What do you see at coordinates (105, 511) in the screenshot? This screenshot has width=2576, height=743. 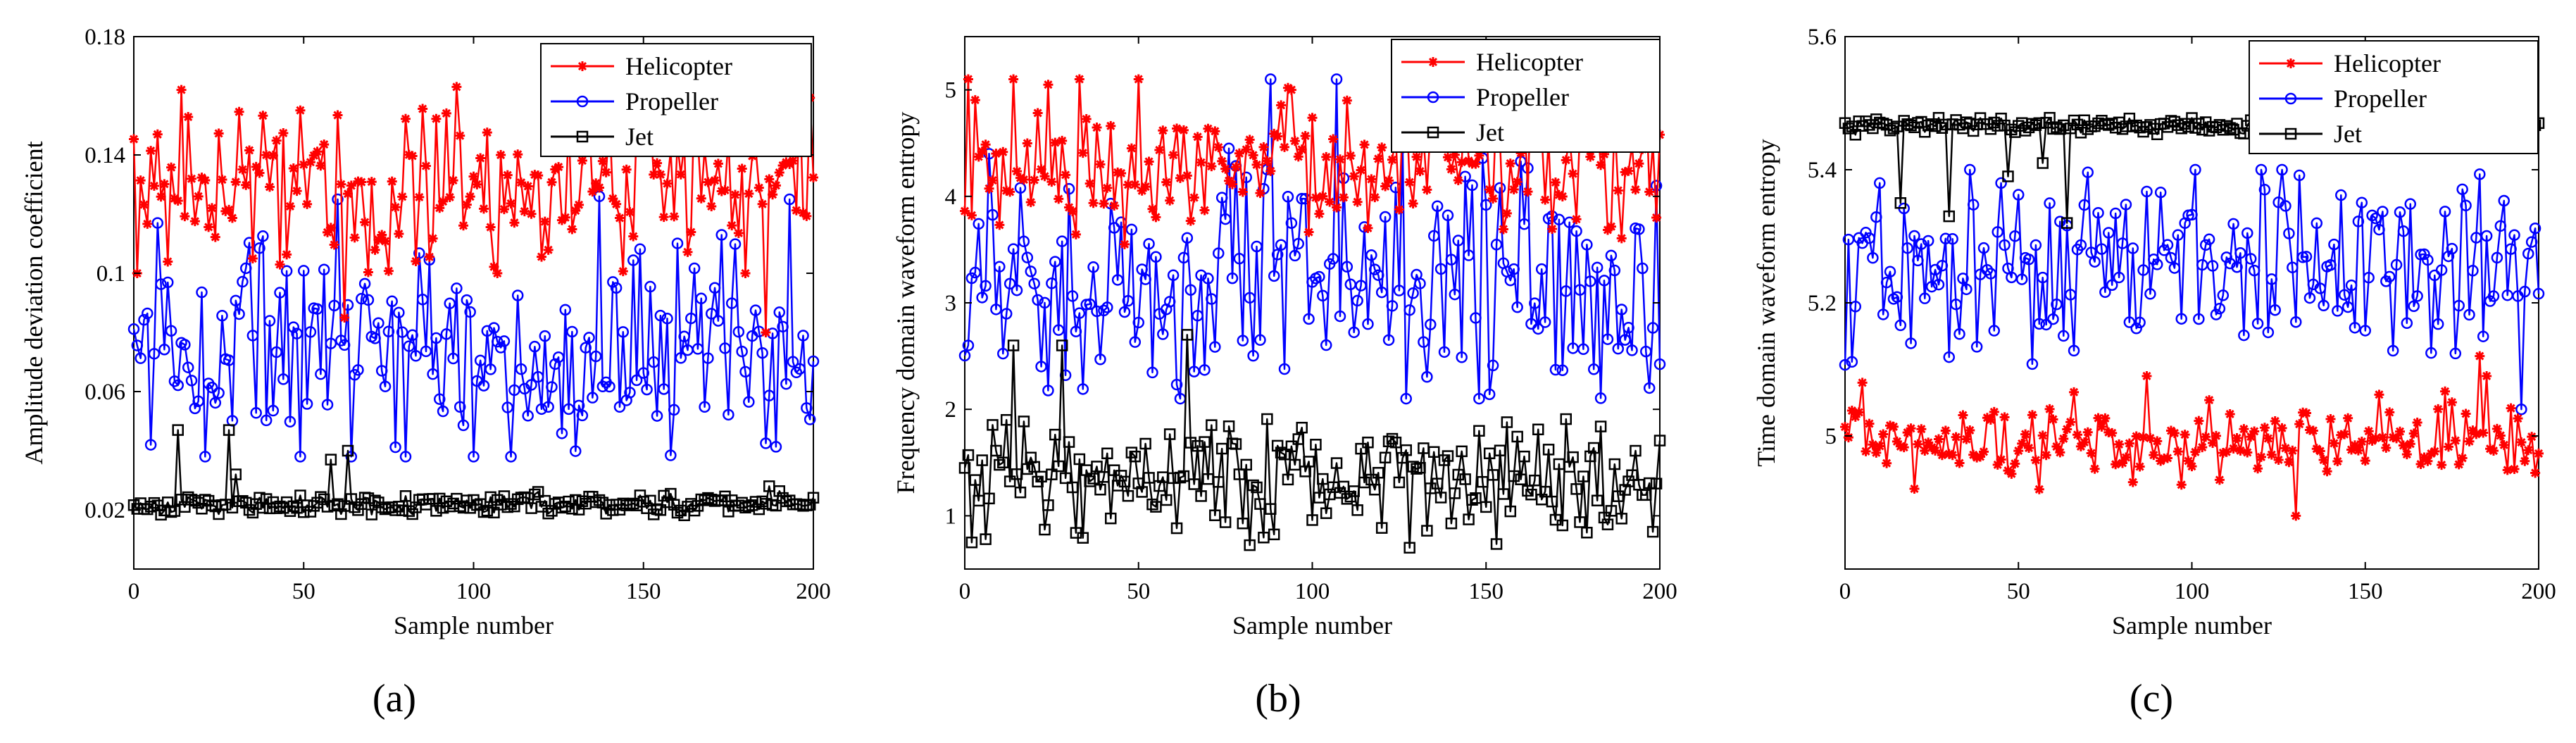 I see `y-tick-label: 0.02` at bounding box center [105, 511].